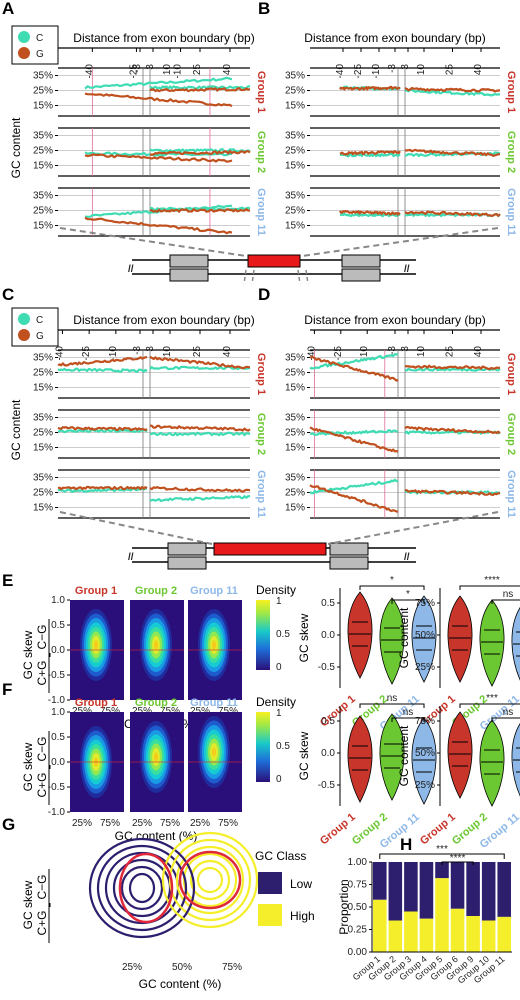  What do you see at coordinates (167, 352) in the screenshot?
I see `top-axis-tick-label: 10` at bounding box center [167, 352].